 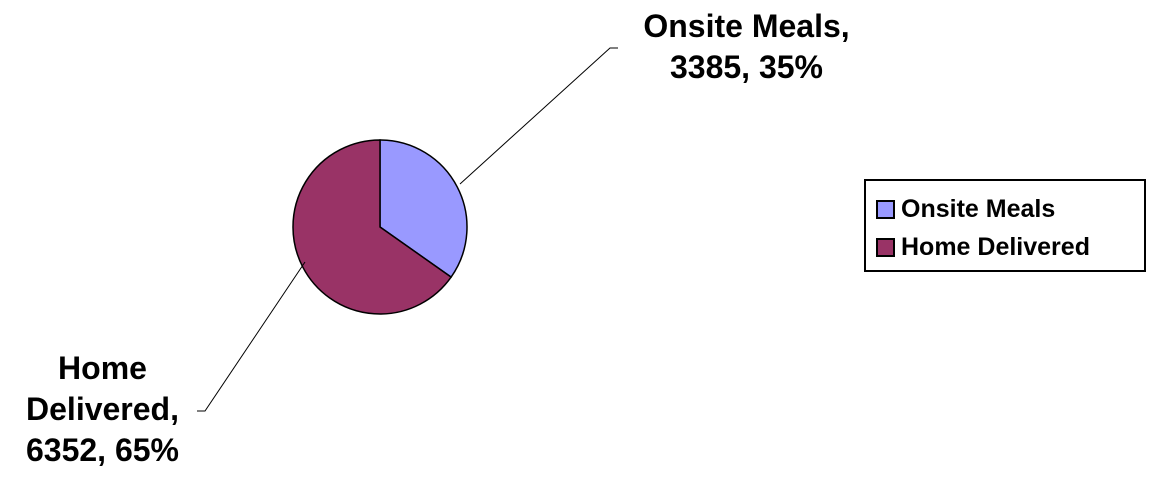 What do you see at coordinates (885, 209) in the screenshot?
I see `legend-swatch-onsite-meals` at bounding box center [885, 209].